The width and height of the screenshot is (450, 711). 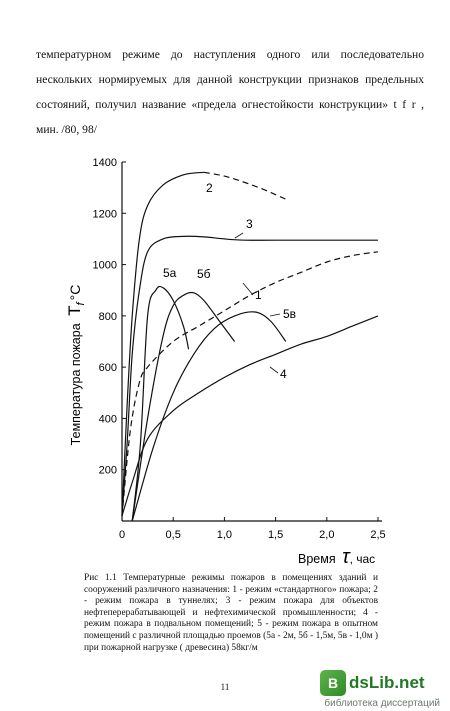 I want to click on curve-label-4: 4, so click(x=283, y=374).